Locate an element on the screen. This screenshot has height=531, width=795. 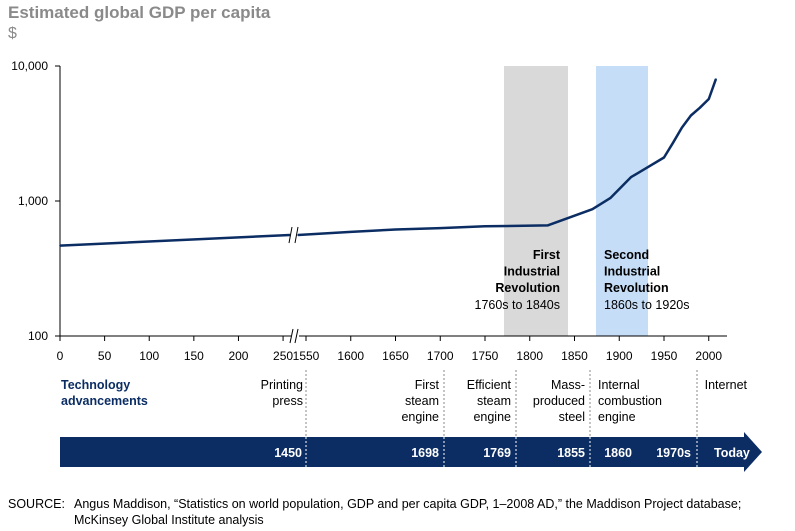
period-1-range: 1760s to 1840s is located at coordinates (518, 305).